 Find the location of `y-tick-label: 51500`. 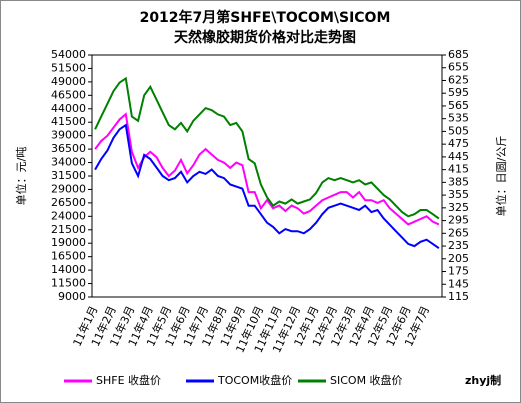

y-tick-label: 51500 is located at coordinates (68, 67).